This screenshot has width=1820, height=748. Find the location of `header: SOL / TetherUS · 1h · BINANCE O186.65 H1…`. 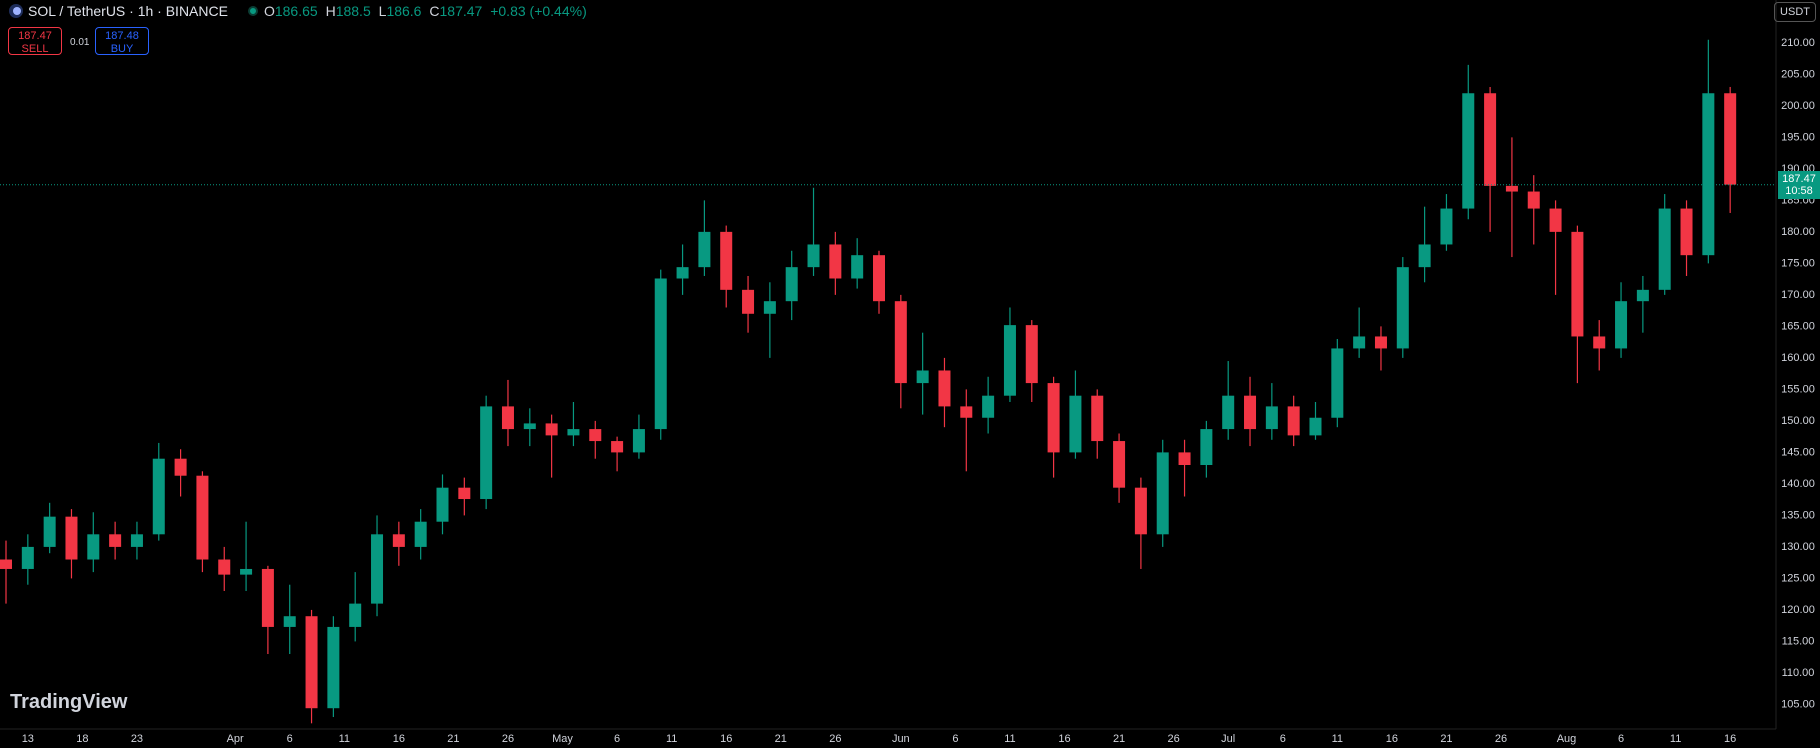

header: SOL / TetherUS · 1h · BINANCE O186.65 H1… is located at coordinates (299, 11).